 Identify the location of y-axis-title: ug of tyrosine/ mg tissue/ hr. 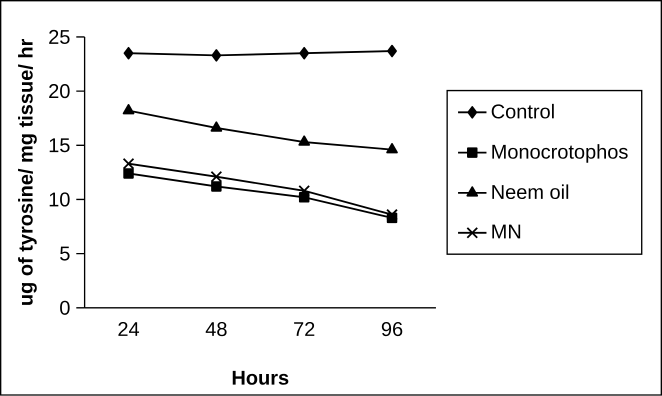
(27, 172).